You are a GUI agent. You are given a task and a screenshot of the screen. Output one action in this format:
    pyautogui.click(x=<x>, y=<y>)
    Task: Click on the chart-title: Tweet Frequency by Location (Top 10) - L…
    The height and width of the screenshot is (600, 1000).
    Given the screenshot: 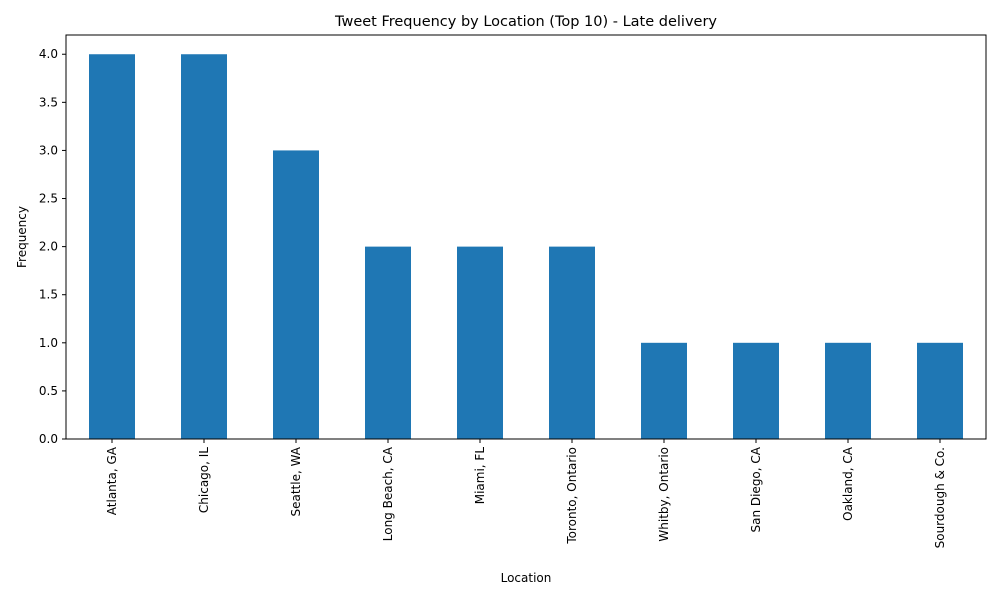 What is the action you would take?
    pyautogui.click(x=525, y=22)
    